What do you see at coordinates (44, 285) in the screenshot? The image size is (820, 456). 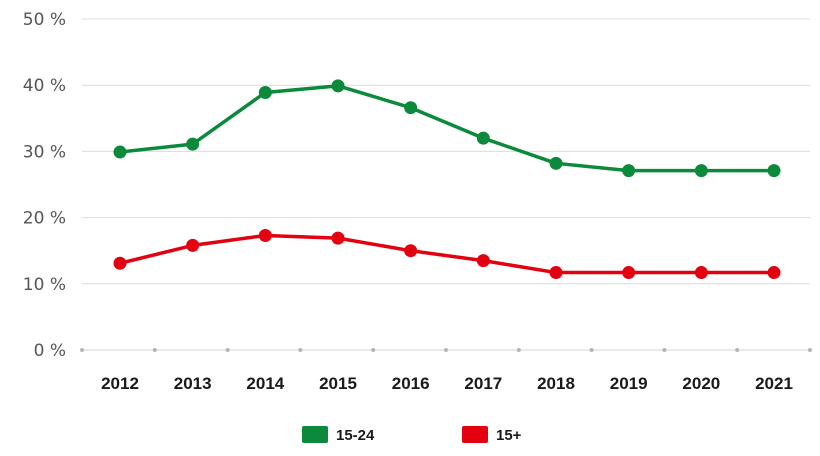 I see `y-tick-label: 10 %` at bounding box center [44, 285].